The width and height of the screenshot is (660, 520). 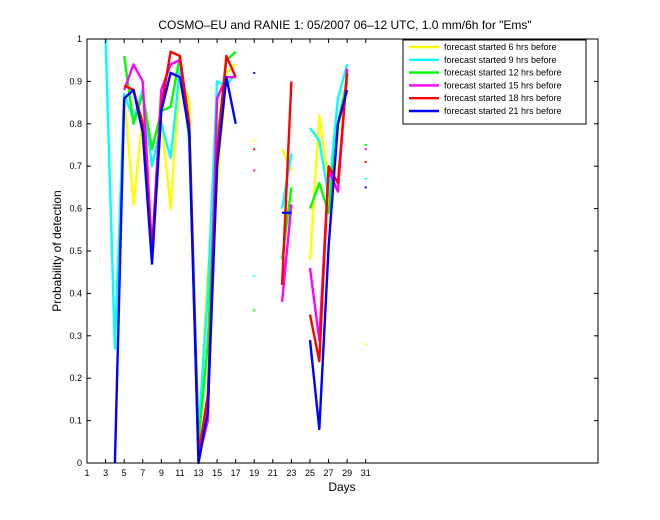 I want to click on y-tick-label: 0.9, so click(x=75, y=81).